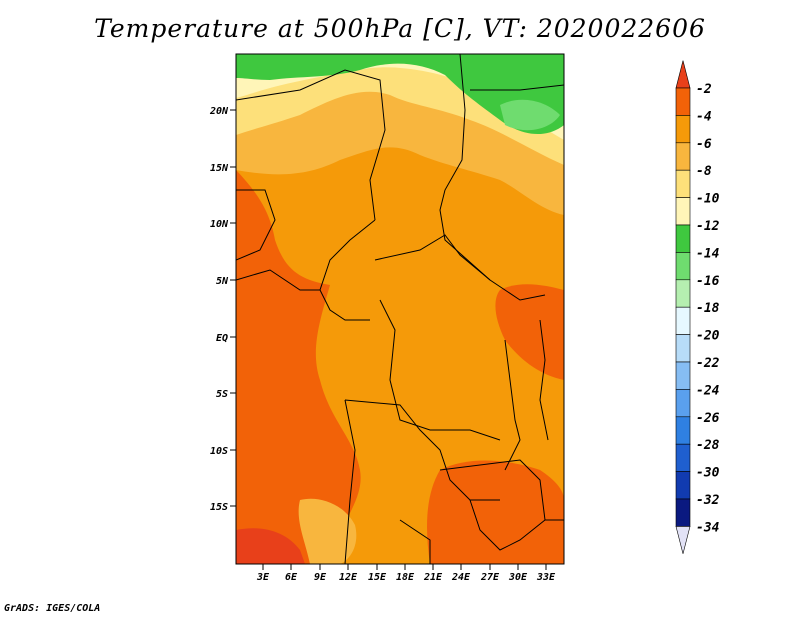 This screenshot has width=800, height=618. Describe the element at coordinates (327, 531) in the screenshot. I see `band-minus8-south` at that location.